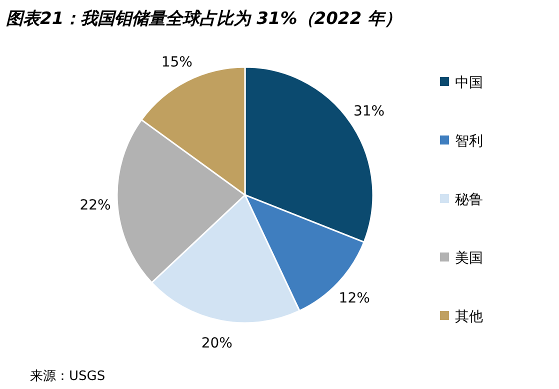 The image size is (559, 389). Describe the element at coordinates (469, 317) in the screenshot. I see `legend-label: 其他` at that location.